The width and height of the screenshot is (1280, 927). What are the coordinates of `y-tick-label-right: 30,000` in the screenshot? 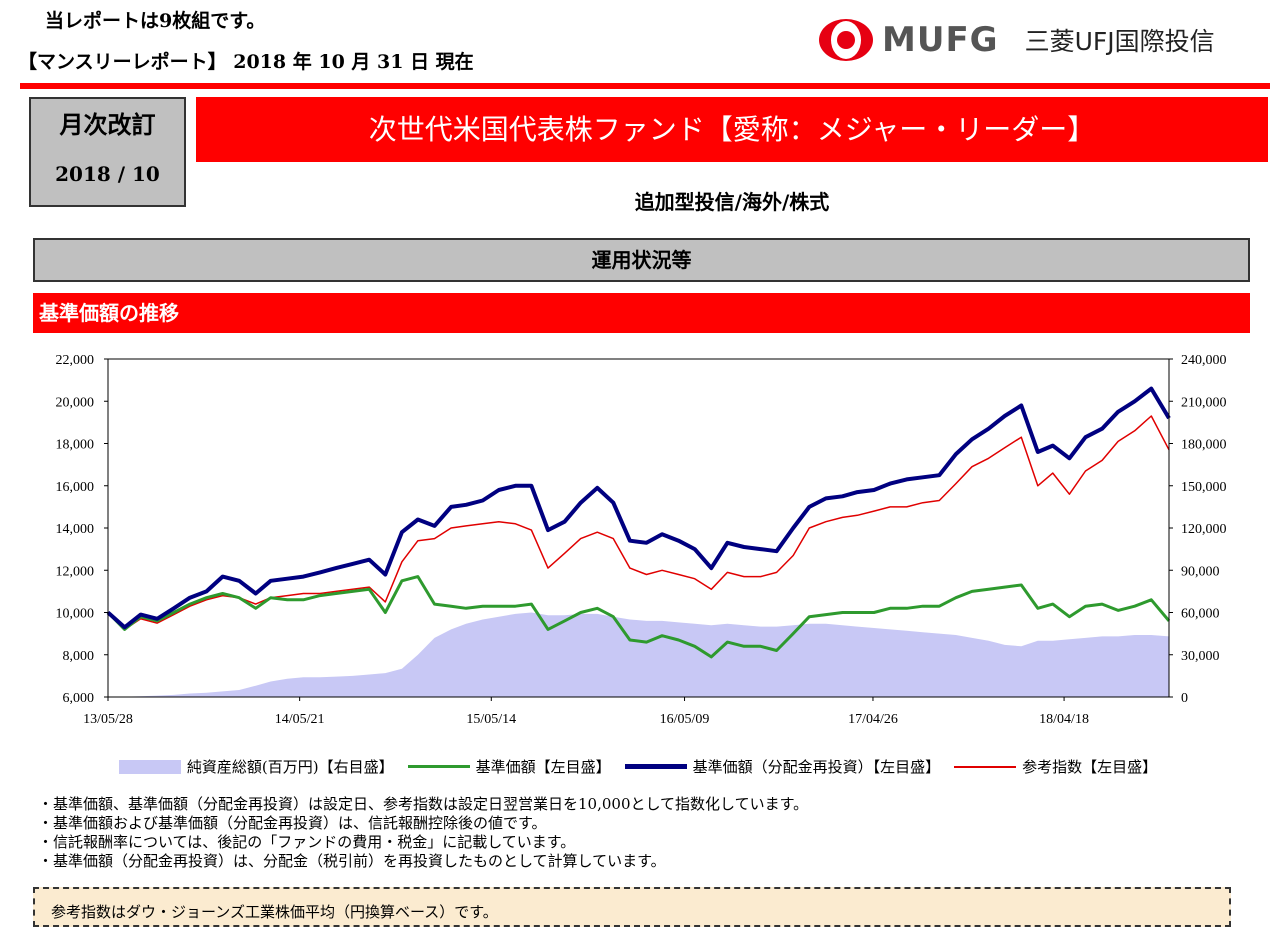 It's located at (1200, 656).